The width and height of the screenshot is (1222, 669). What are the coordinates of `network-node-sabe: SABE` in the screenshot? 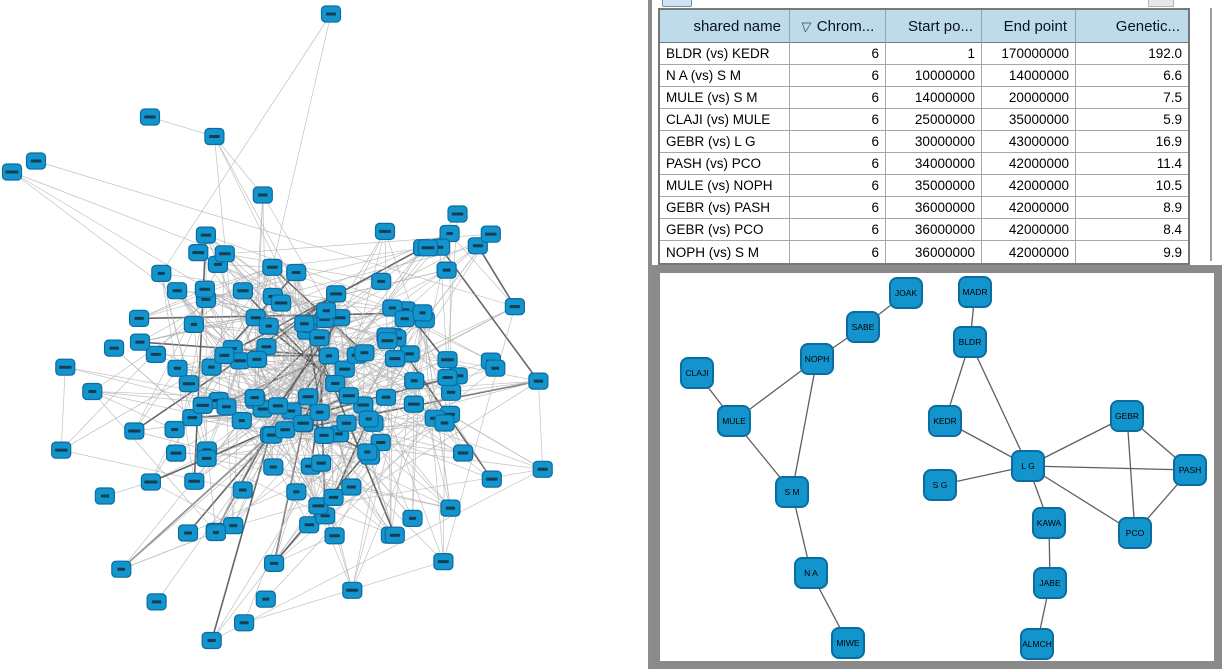 It's located at (863, 327).